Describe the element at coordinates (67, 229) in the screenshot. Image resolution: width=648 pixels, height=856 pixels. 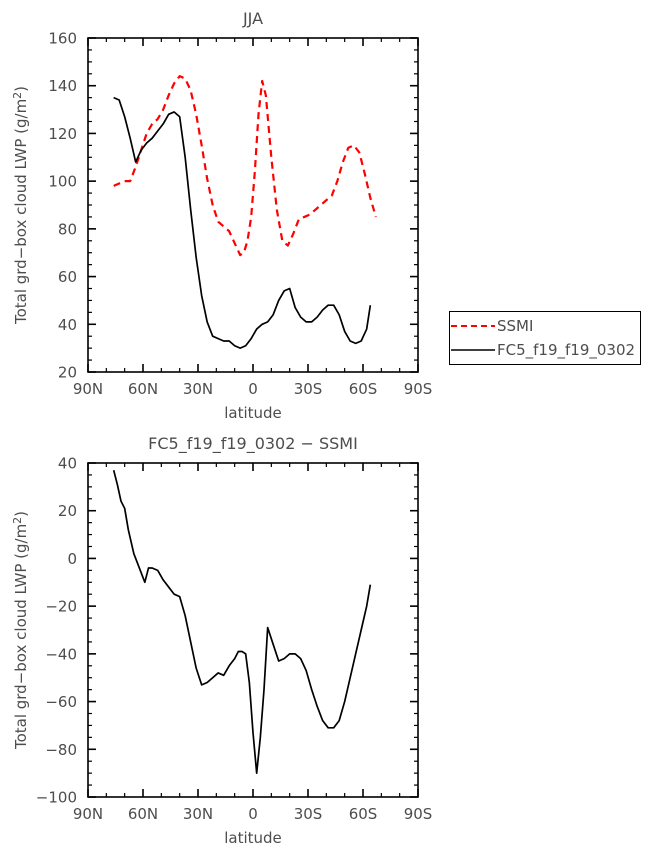
I see `y-tick-label: 80` at that location.